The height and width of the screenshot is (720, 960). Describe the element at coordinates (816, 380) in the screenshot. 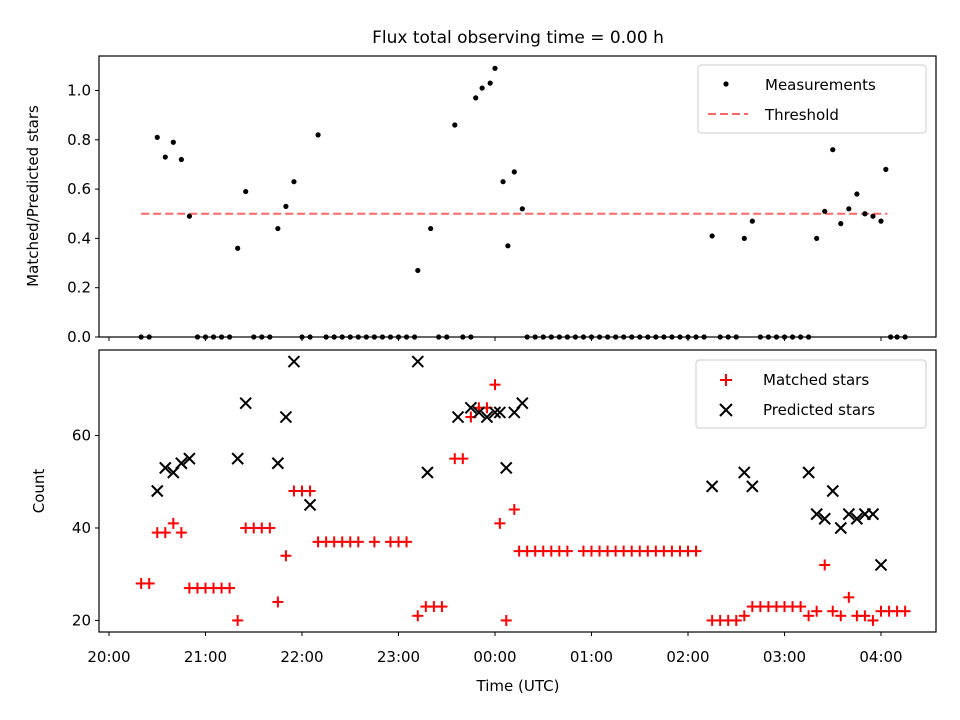

I see `legend-matched-label: Matched stars` at that location.